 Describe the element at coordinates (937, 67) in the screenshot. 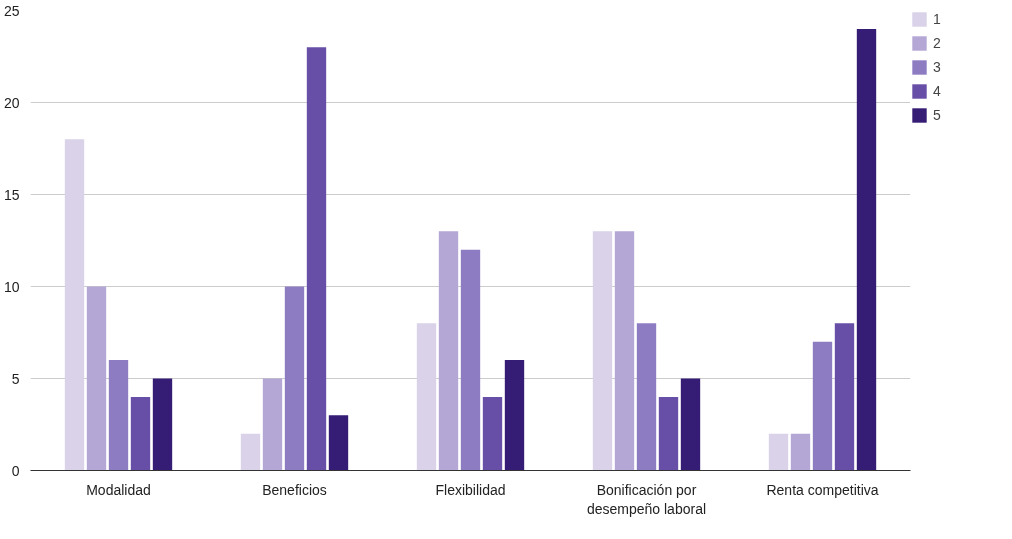

I see `legend-label: 3` at that location.